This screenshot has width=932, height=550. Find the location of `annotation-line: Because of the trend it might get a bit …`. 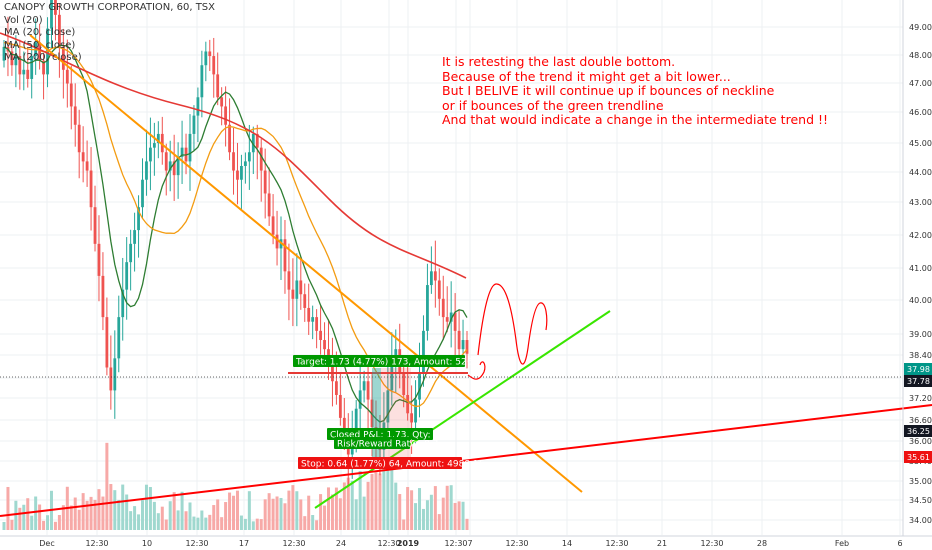

annotation-line: Because of the trend it might get a bit … is located at coordinates (586, 76).